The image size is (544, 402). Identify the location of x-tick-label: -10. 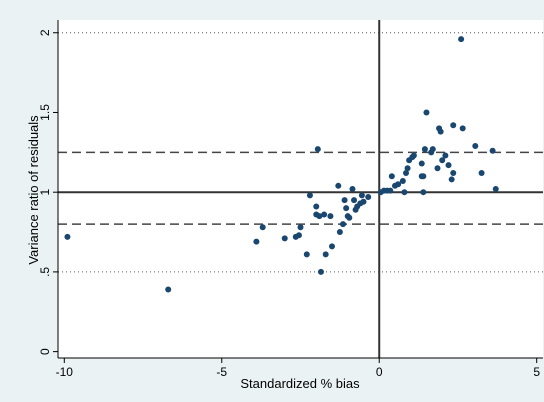
(65, 372).